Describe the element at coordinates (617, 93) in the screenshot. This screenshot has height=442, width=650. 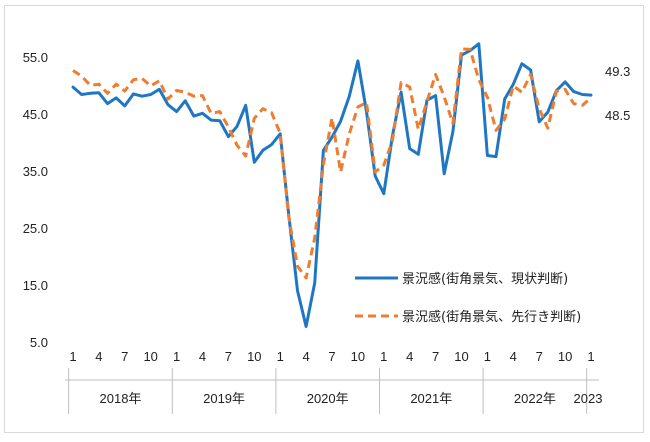
I see `secondary-y-axis-ticks: 49.3 48.5` at that location.